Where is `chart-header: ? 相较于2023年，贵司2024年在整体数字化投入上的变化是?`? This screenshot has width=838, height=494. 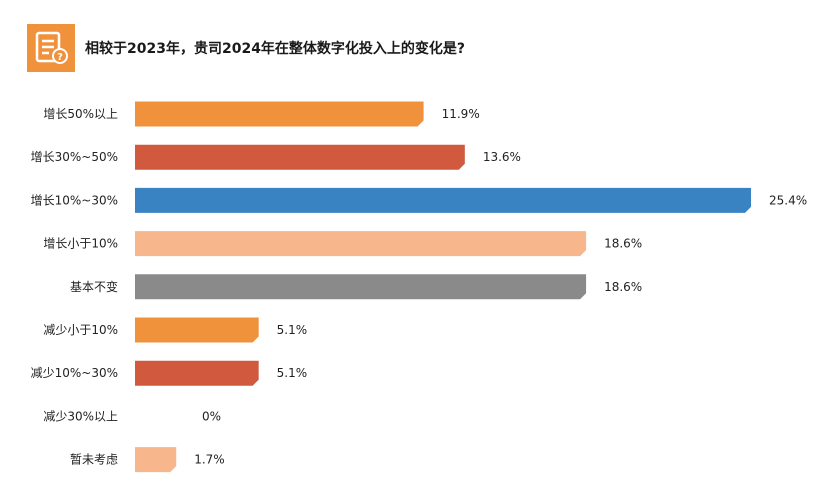
chart-header: ? 相较于2023年，贵司2024年在整体数字化投入上的变化是? is located at coordinates (246, 48).